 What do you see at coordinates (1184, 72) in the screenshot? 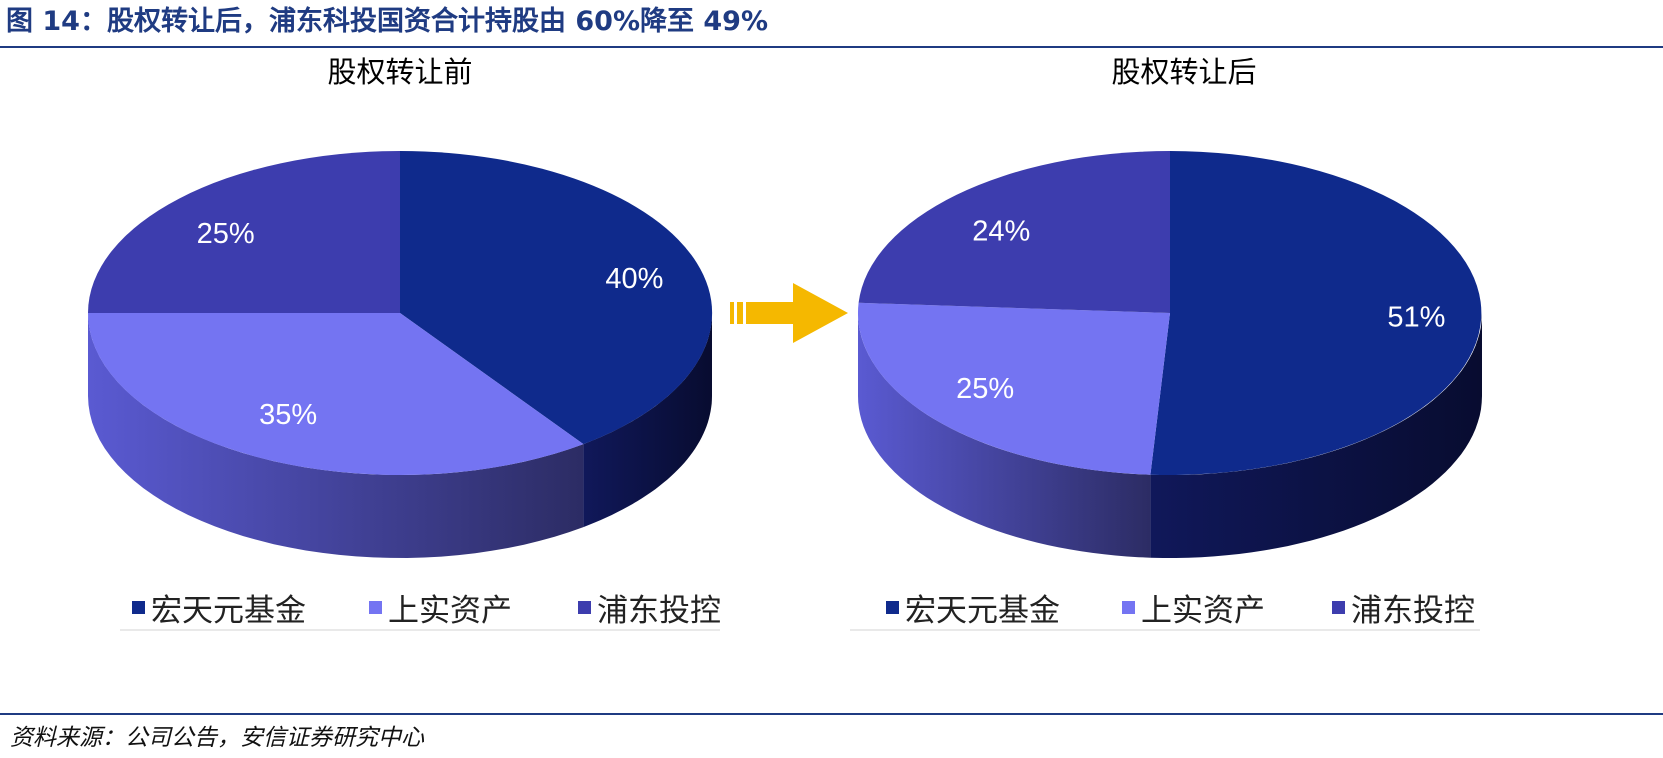
I see `pie-title-after: 股权转让后` at bounding box center [1184, 72].